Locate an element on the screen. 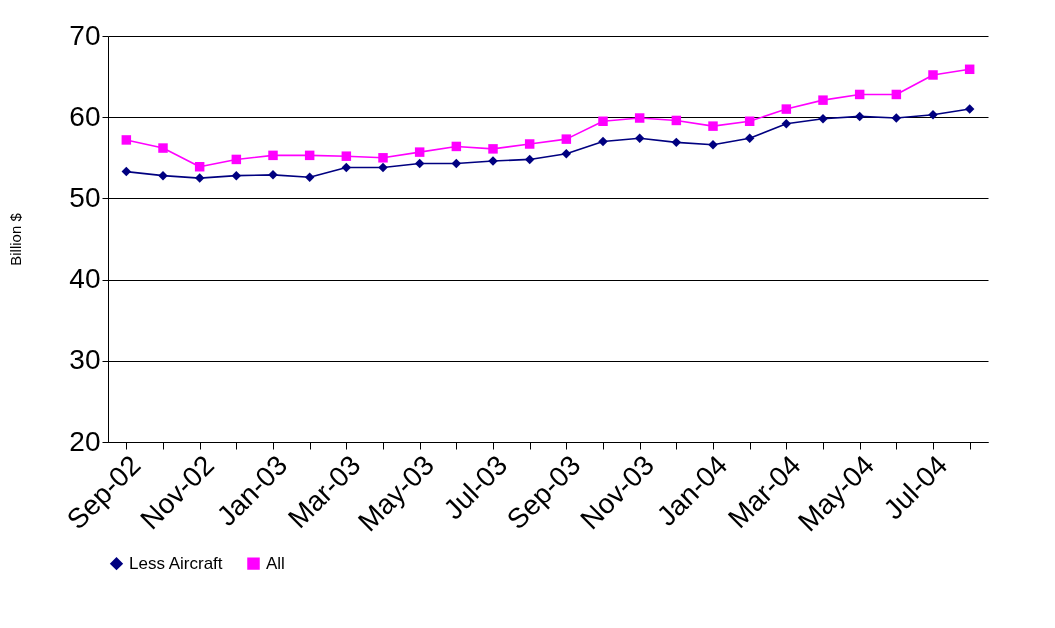  y-tick-label: 60 is located at coordinates (85, 116).